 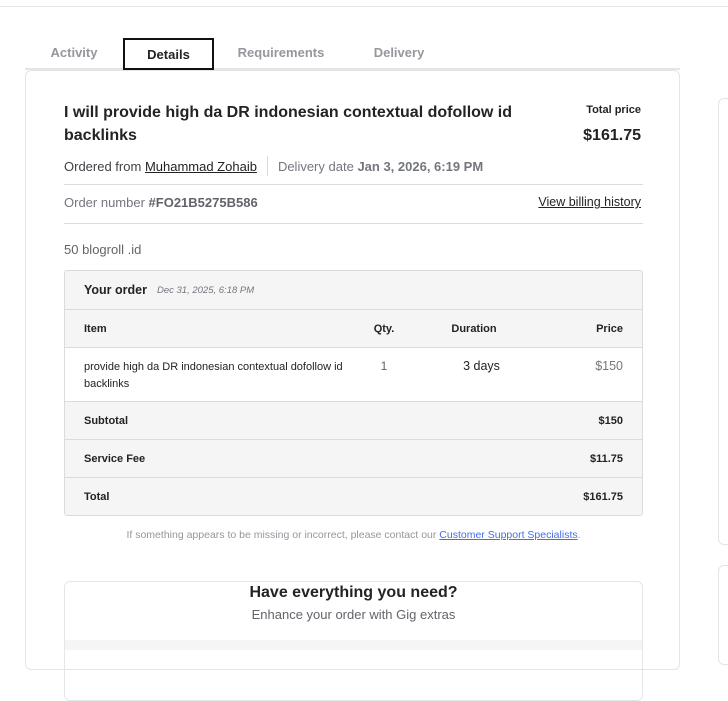 What do you see at coordinates (104, 202) in the screenshot?
I see `order-number-label: Order number` at bounding box center [104, 202].